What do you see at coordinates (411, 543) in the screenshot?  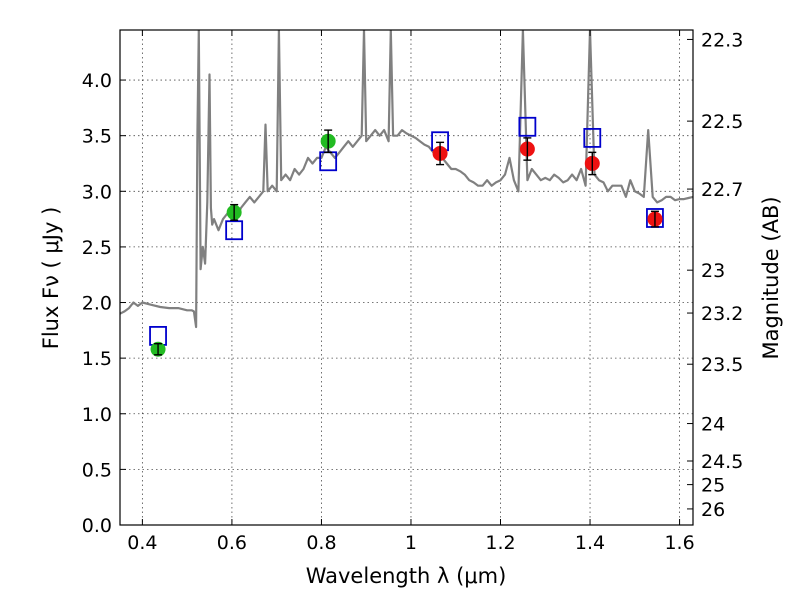 I see `x-tick-label: 1` at bounding box center [411, 543].